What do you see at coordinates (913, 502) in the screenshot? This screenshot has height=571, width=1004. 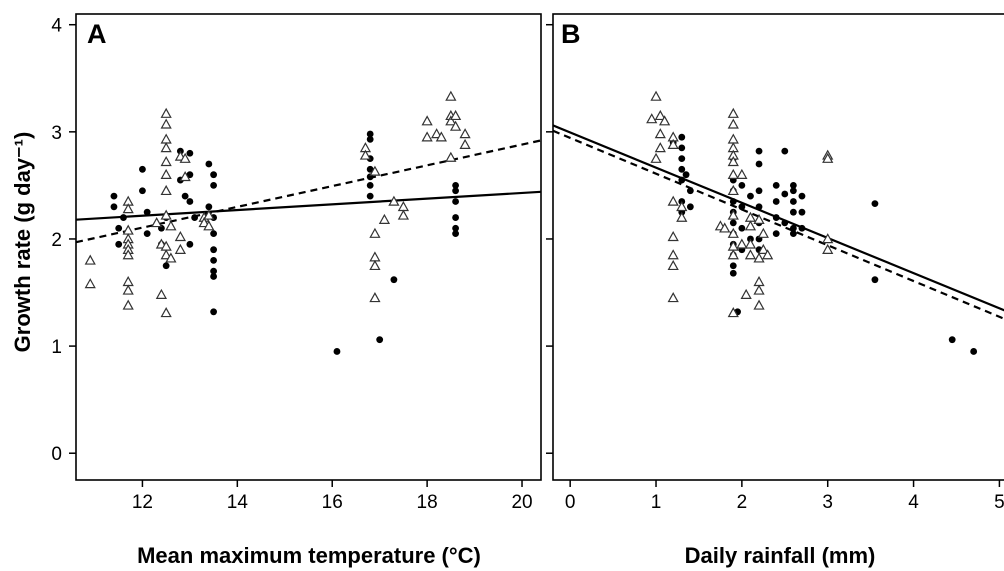 I see `panel-b-x-tick-label: 4` at bounding box center [913, 502].